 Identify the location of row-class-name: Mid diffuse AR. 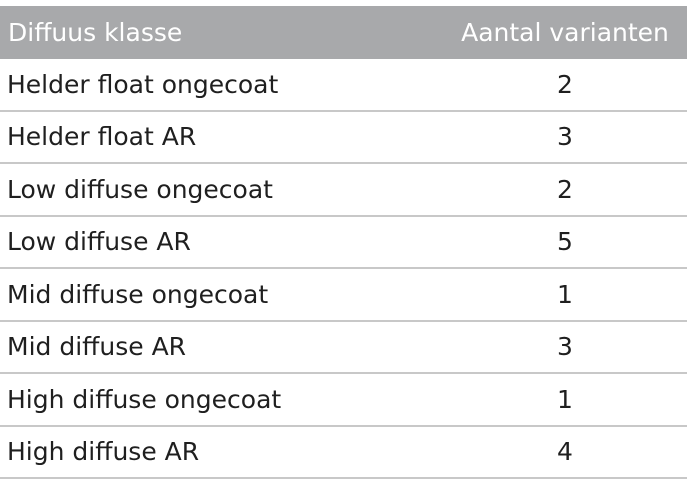
(97, 347).